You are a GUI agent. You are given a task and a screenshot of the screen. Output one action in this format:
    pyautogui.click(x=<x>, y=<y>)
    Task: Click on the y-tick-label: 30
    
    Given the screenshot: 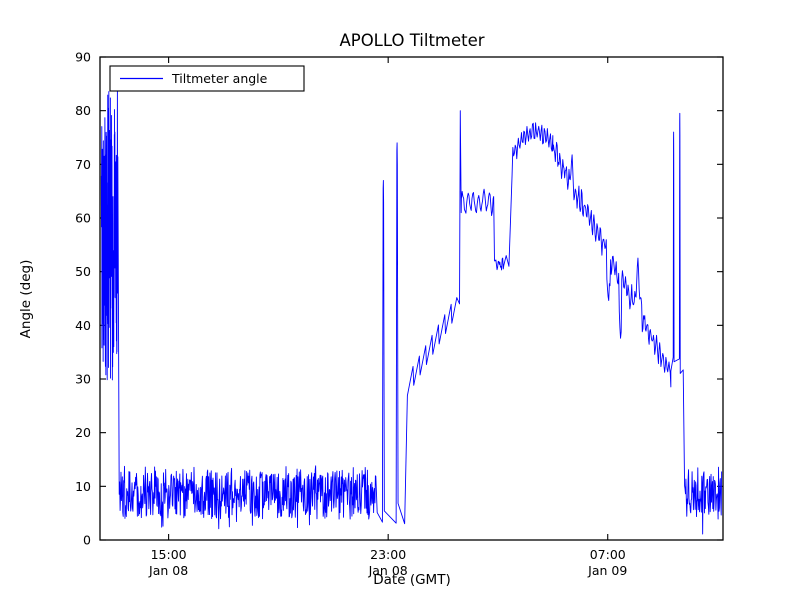 What is the action you would take?
    pyautogui.click(x=83, y=379)
    